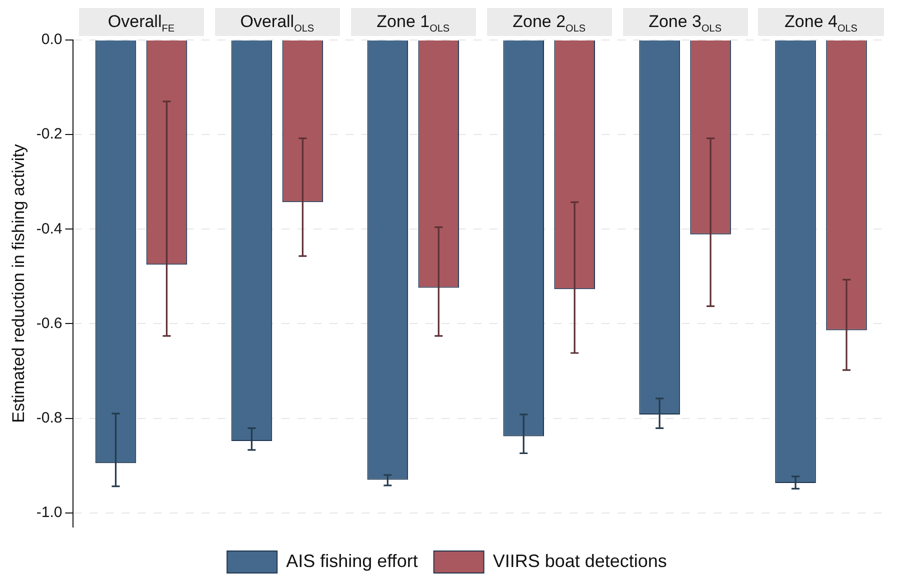 Image resolution: width=899 pixels, height=588 pixels. What do you see at coordinates (277, 22) in the screenshot?
I see `x-tick-label: Overall$_{OLS}$` at bounding box center [277, 22].